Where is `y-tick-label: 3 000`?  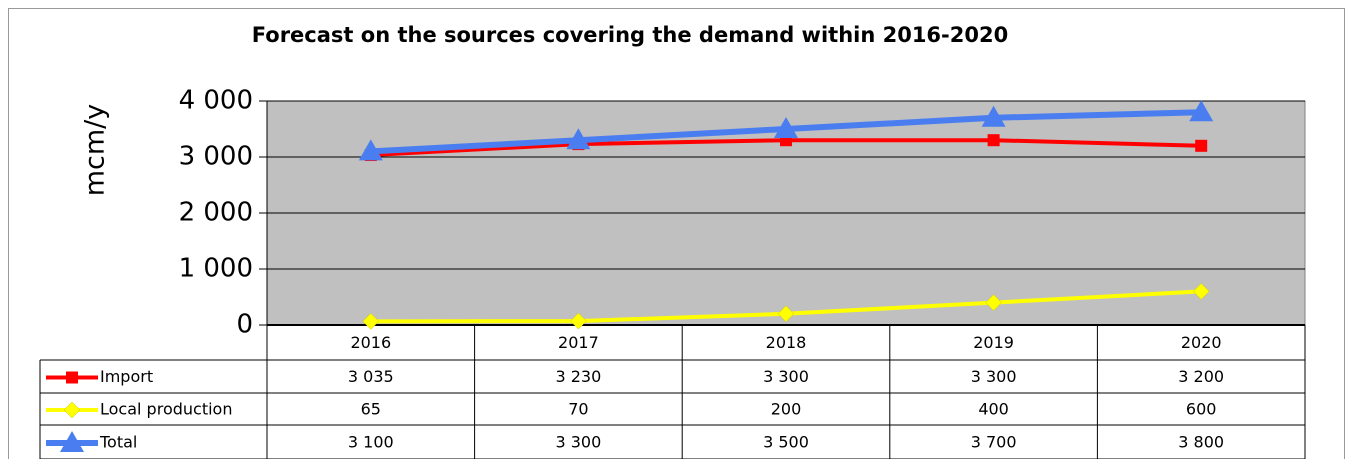
y-tick-label: 3 000 is located at coordinates (216, 157).